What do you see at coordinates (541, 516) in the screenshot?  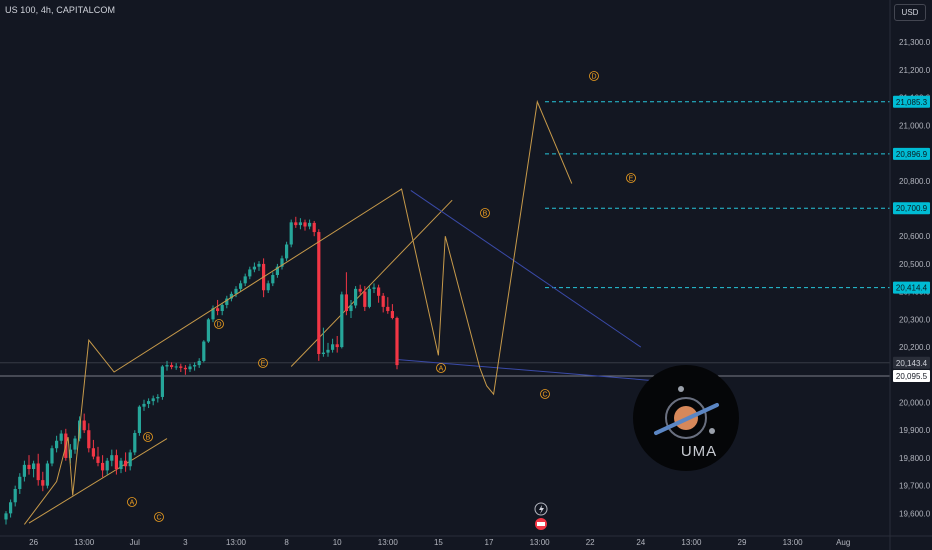 I see `bottom-icons` at bounding box center [541, 516].